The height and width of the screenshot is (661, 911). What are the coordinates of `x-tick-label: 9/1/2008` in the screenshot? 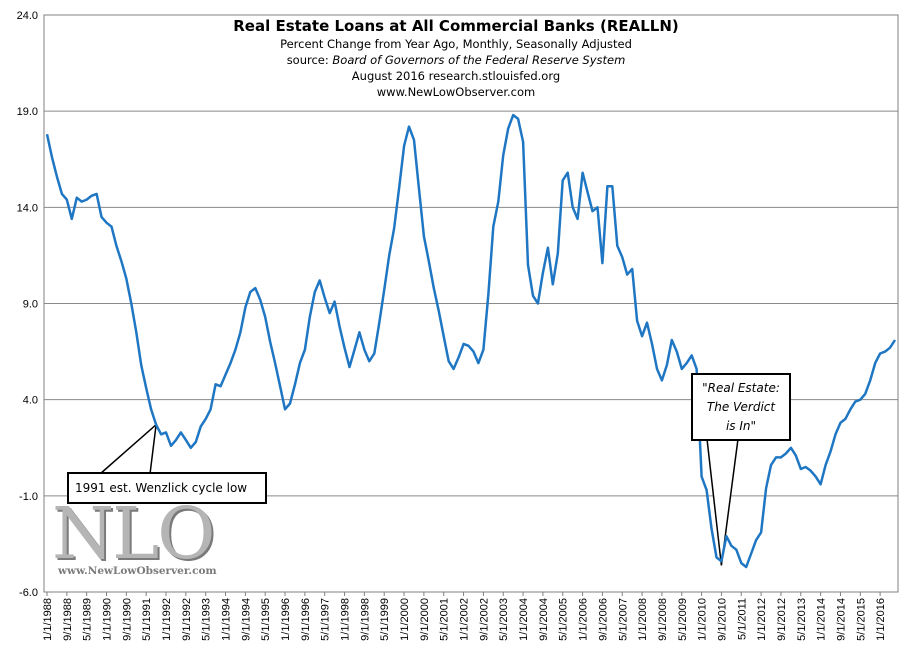 It's located at (663, 619).